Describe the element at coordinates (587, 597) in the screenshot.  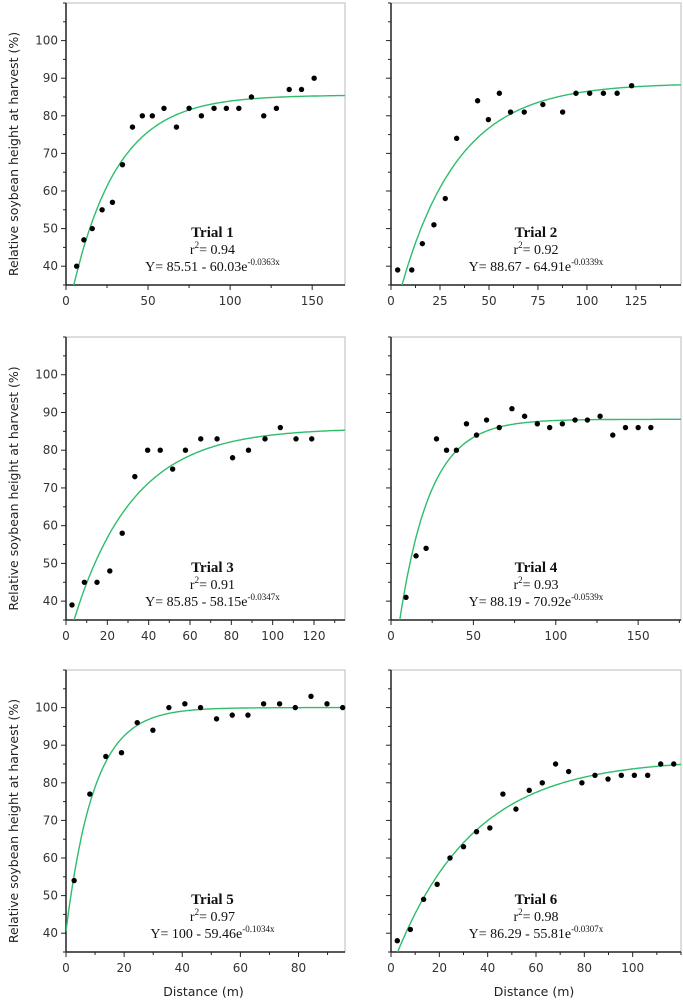
I see `equation-exponent: -0.0539x` at that location.